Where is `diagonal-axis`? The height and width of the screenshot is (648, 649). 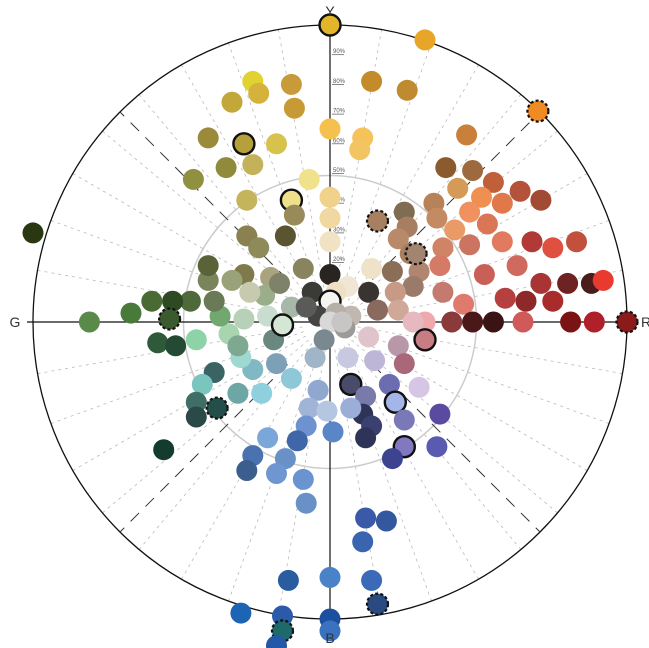
diagonal-axis is located at coordinates (456, 195).